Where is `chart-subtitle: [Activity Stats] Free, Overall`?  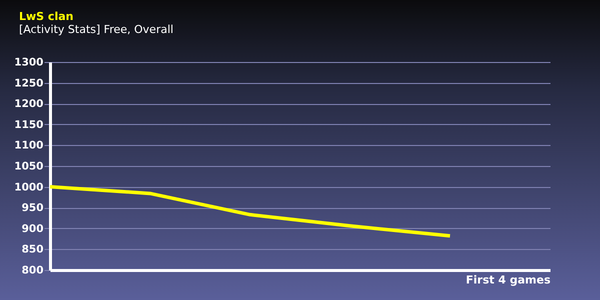
chart-subtitle: [Activity Stats] Free, Overall is located at coordinates (96, 29).